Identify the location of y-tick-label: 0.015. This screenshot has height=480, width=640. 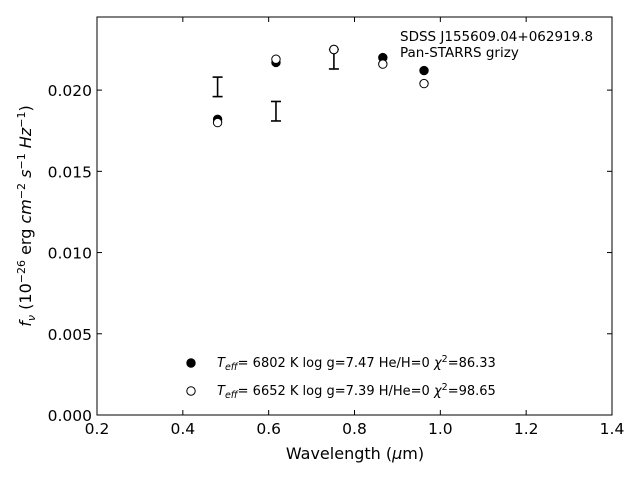
(70, 172).